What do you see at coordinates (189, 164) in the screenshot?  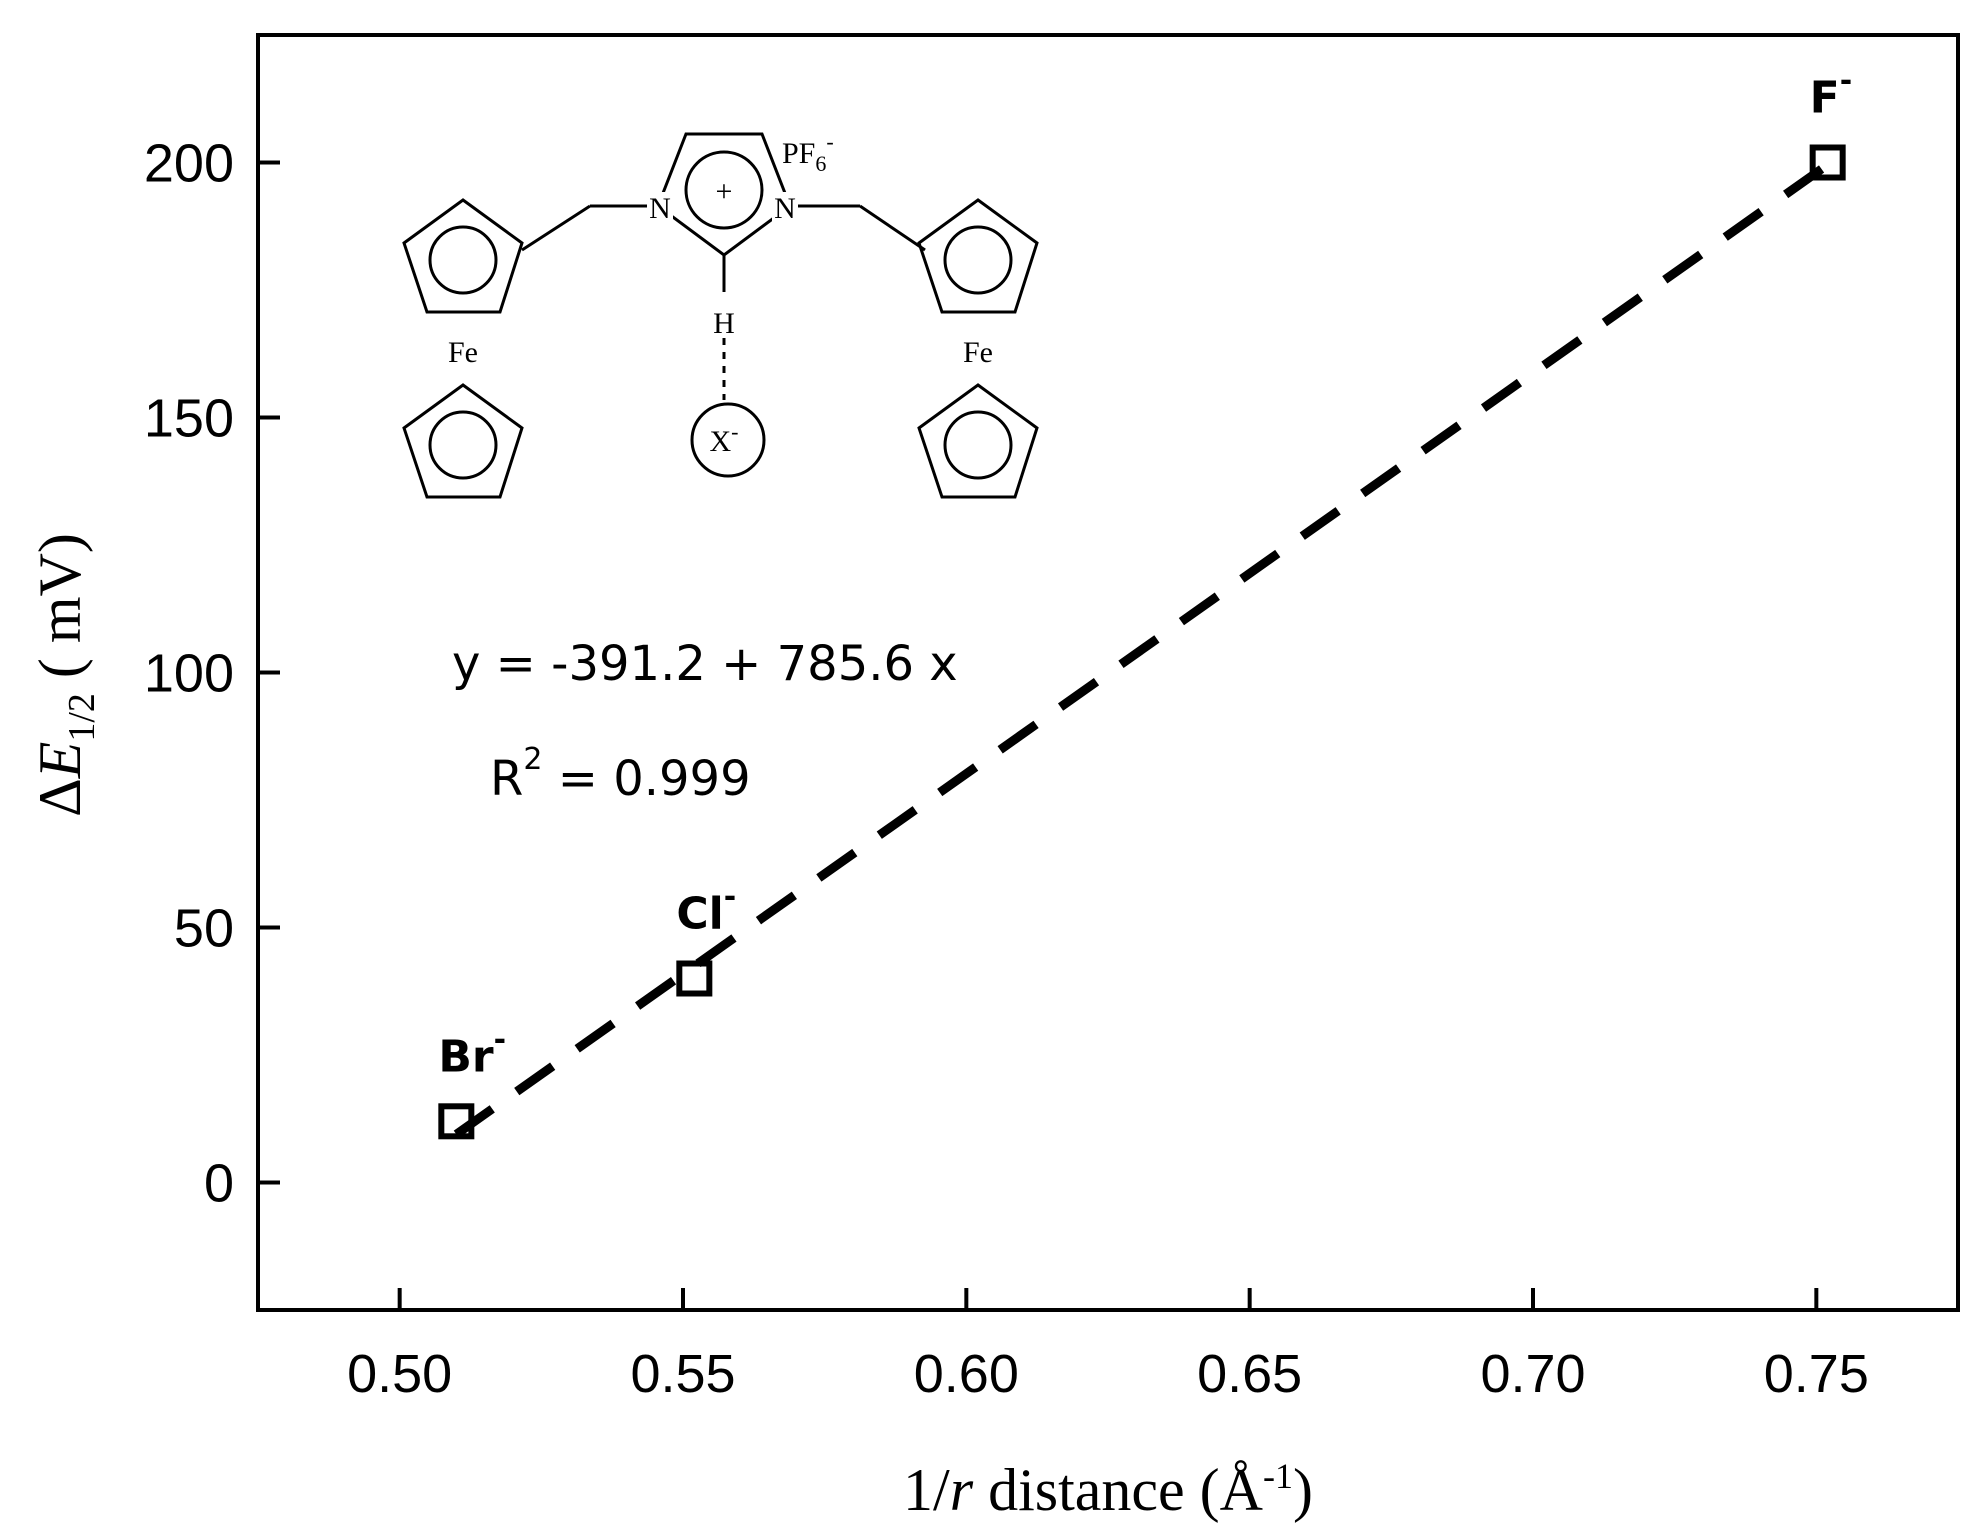 I see `y-tick-label: 200` at bounding box center [189, 164].